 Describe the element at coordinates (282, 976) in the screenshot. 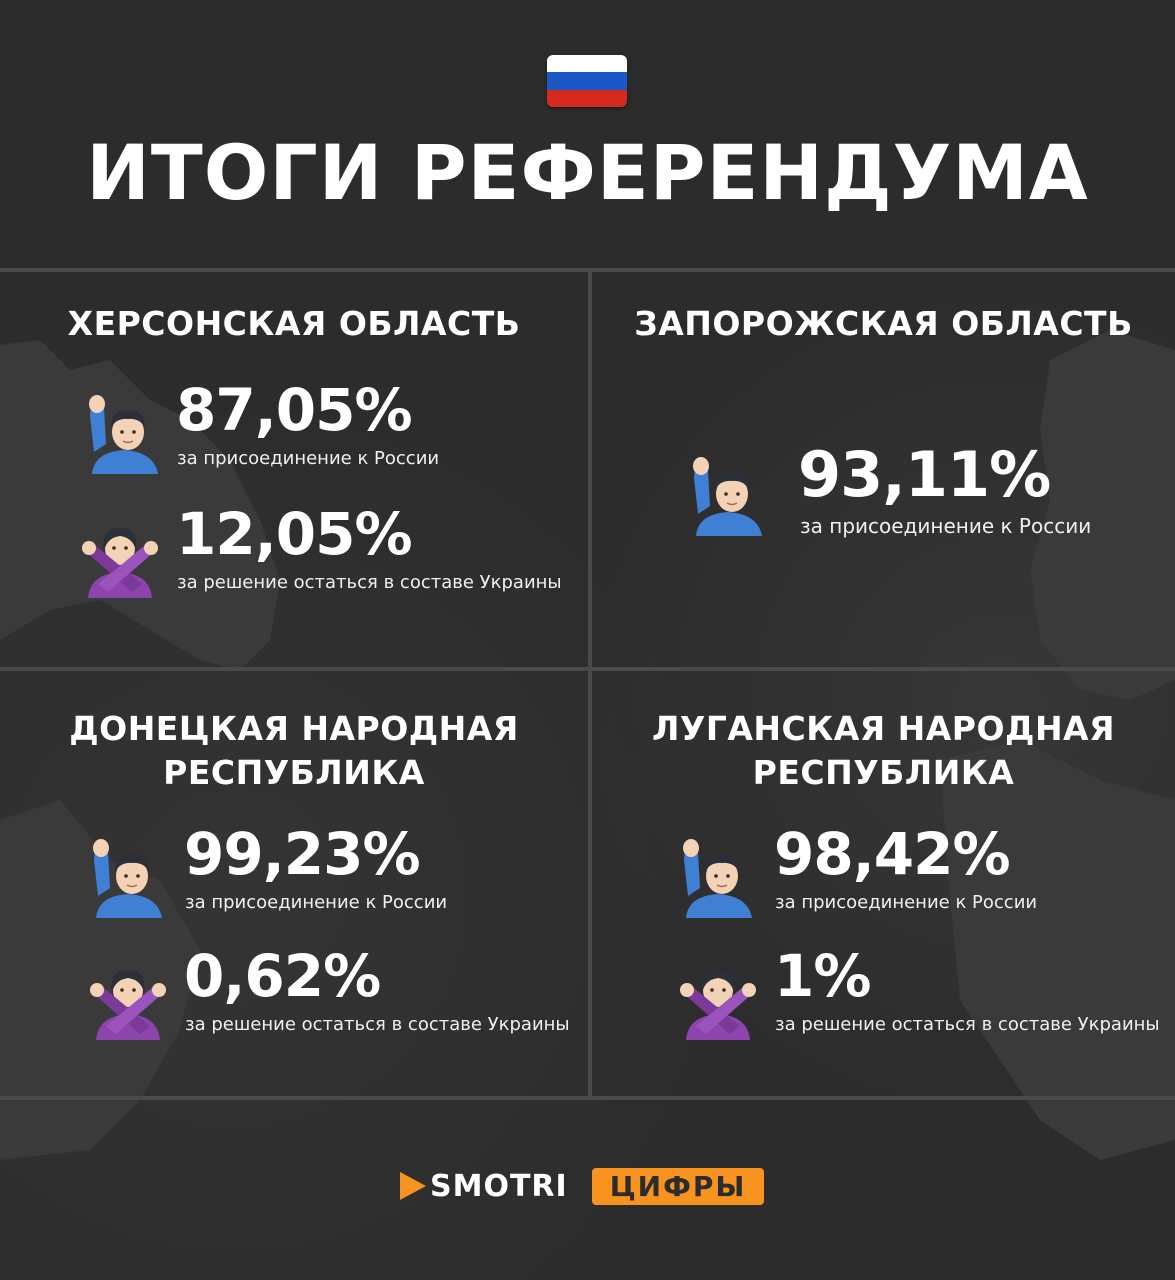

I see `stat-value: 0,62%` at that location.